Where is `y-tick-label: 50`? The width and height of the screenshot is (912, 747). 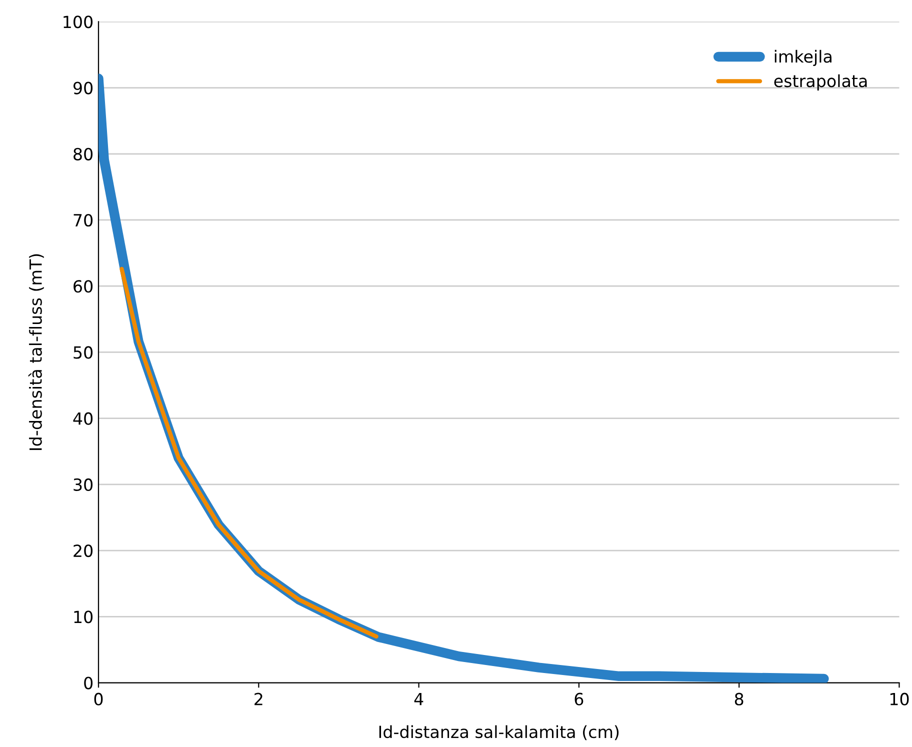 y-tick-label: 50 is located at coordinates (83, 352).